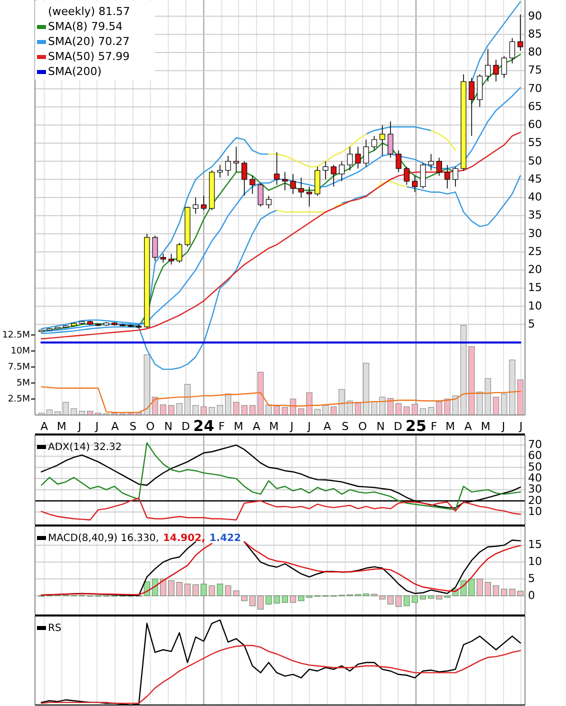 Image resolution: width=566 pixels, height=706 pixels. I want to click on series-label: 14.902,, so click(184, 538).